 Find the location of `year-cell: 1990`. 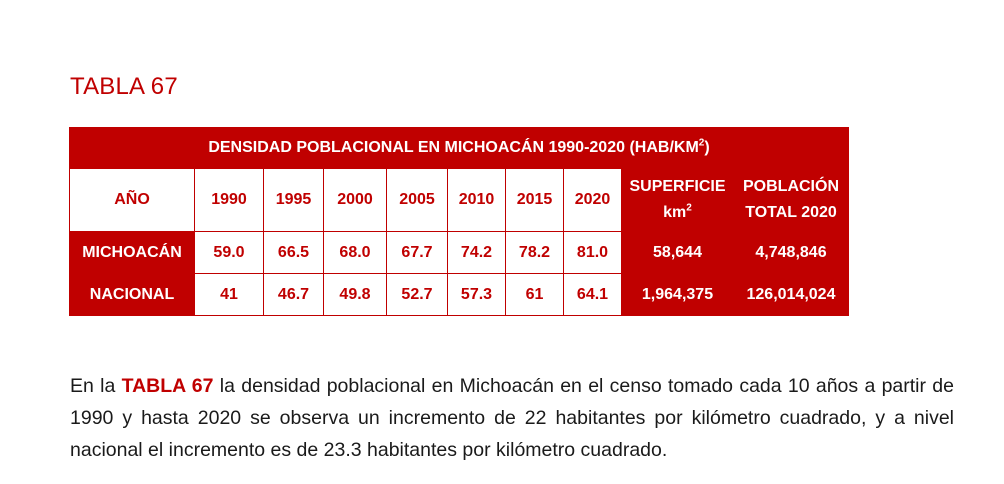

year-cell: 1990 is located at coordinates (229, 200).